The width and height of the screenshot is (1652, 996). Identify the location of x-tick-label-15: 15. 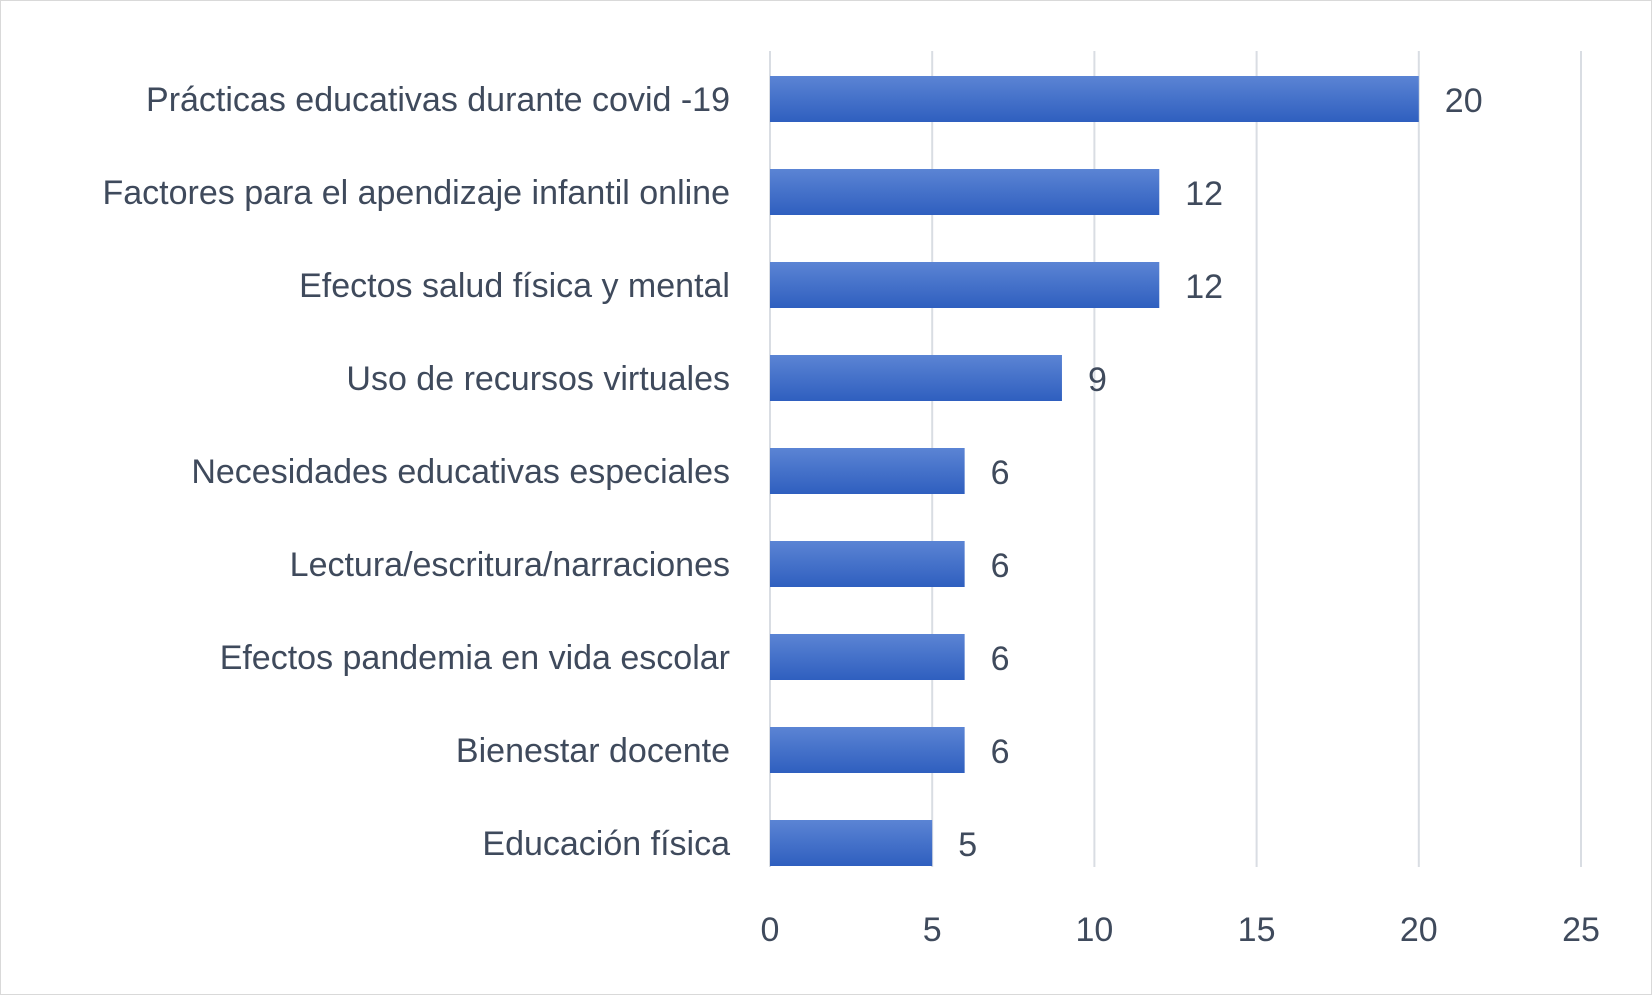
(1257, 930).